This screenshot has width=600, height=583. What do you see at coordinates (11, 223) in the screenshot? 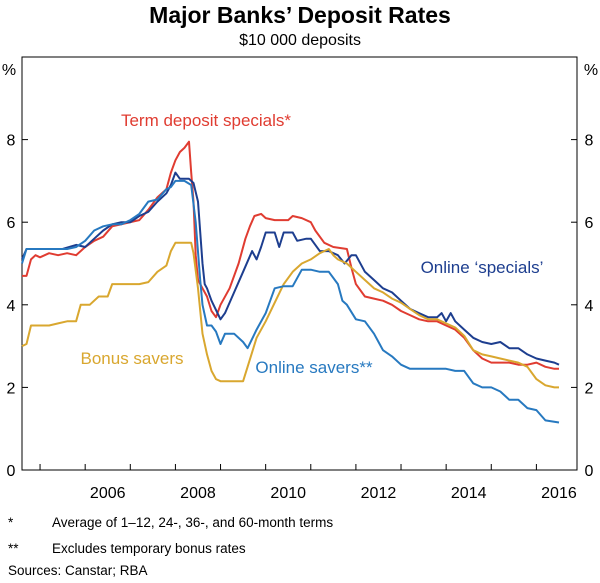
I see `y-tick-label-left: 6` at bounding box center [11, 223].